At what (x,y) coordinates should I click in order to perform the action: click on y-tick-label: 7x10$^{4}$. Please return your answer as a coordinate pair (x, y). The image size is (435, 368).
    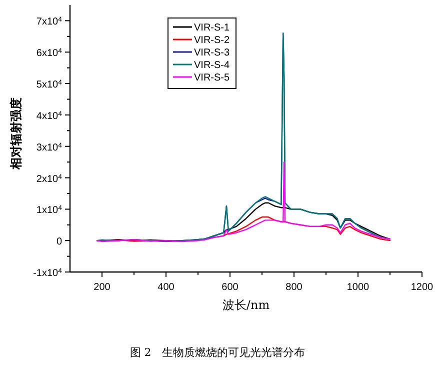
    Looking at the image, I should click on (49, 22).